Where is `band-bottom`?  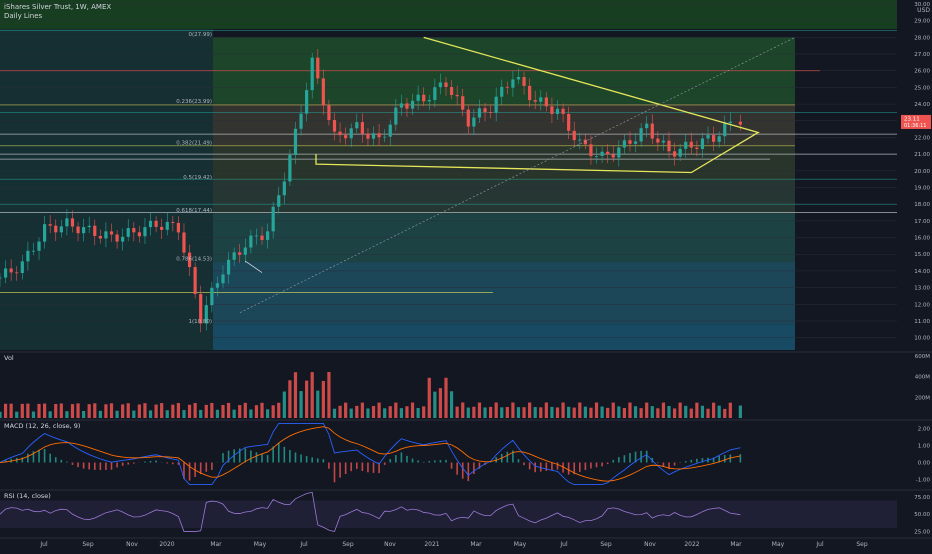
band-bottom is located at coordinates (504, 337).